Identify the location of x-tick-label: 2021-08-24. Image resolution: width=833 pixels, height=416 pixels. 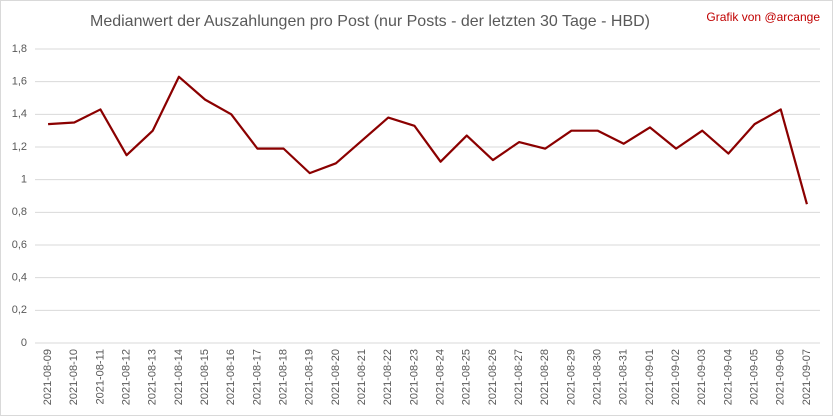
(440, 377).